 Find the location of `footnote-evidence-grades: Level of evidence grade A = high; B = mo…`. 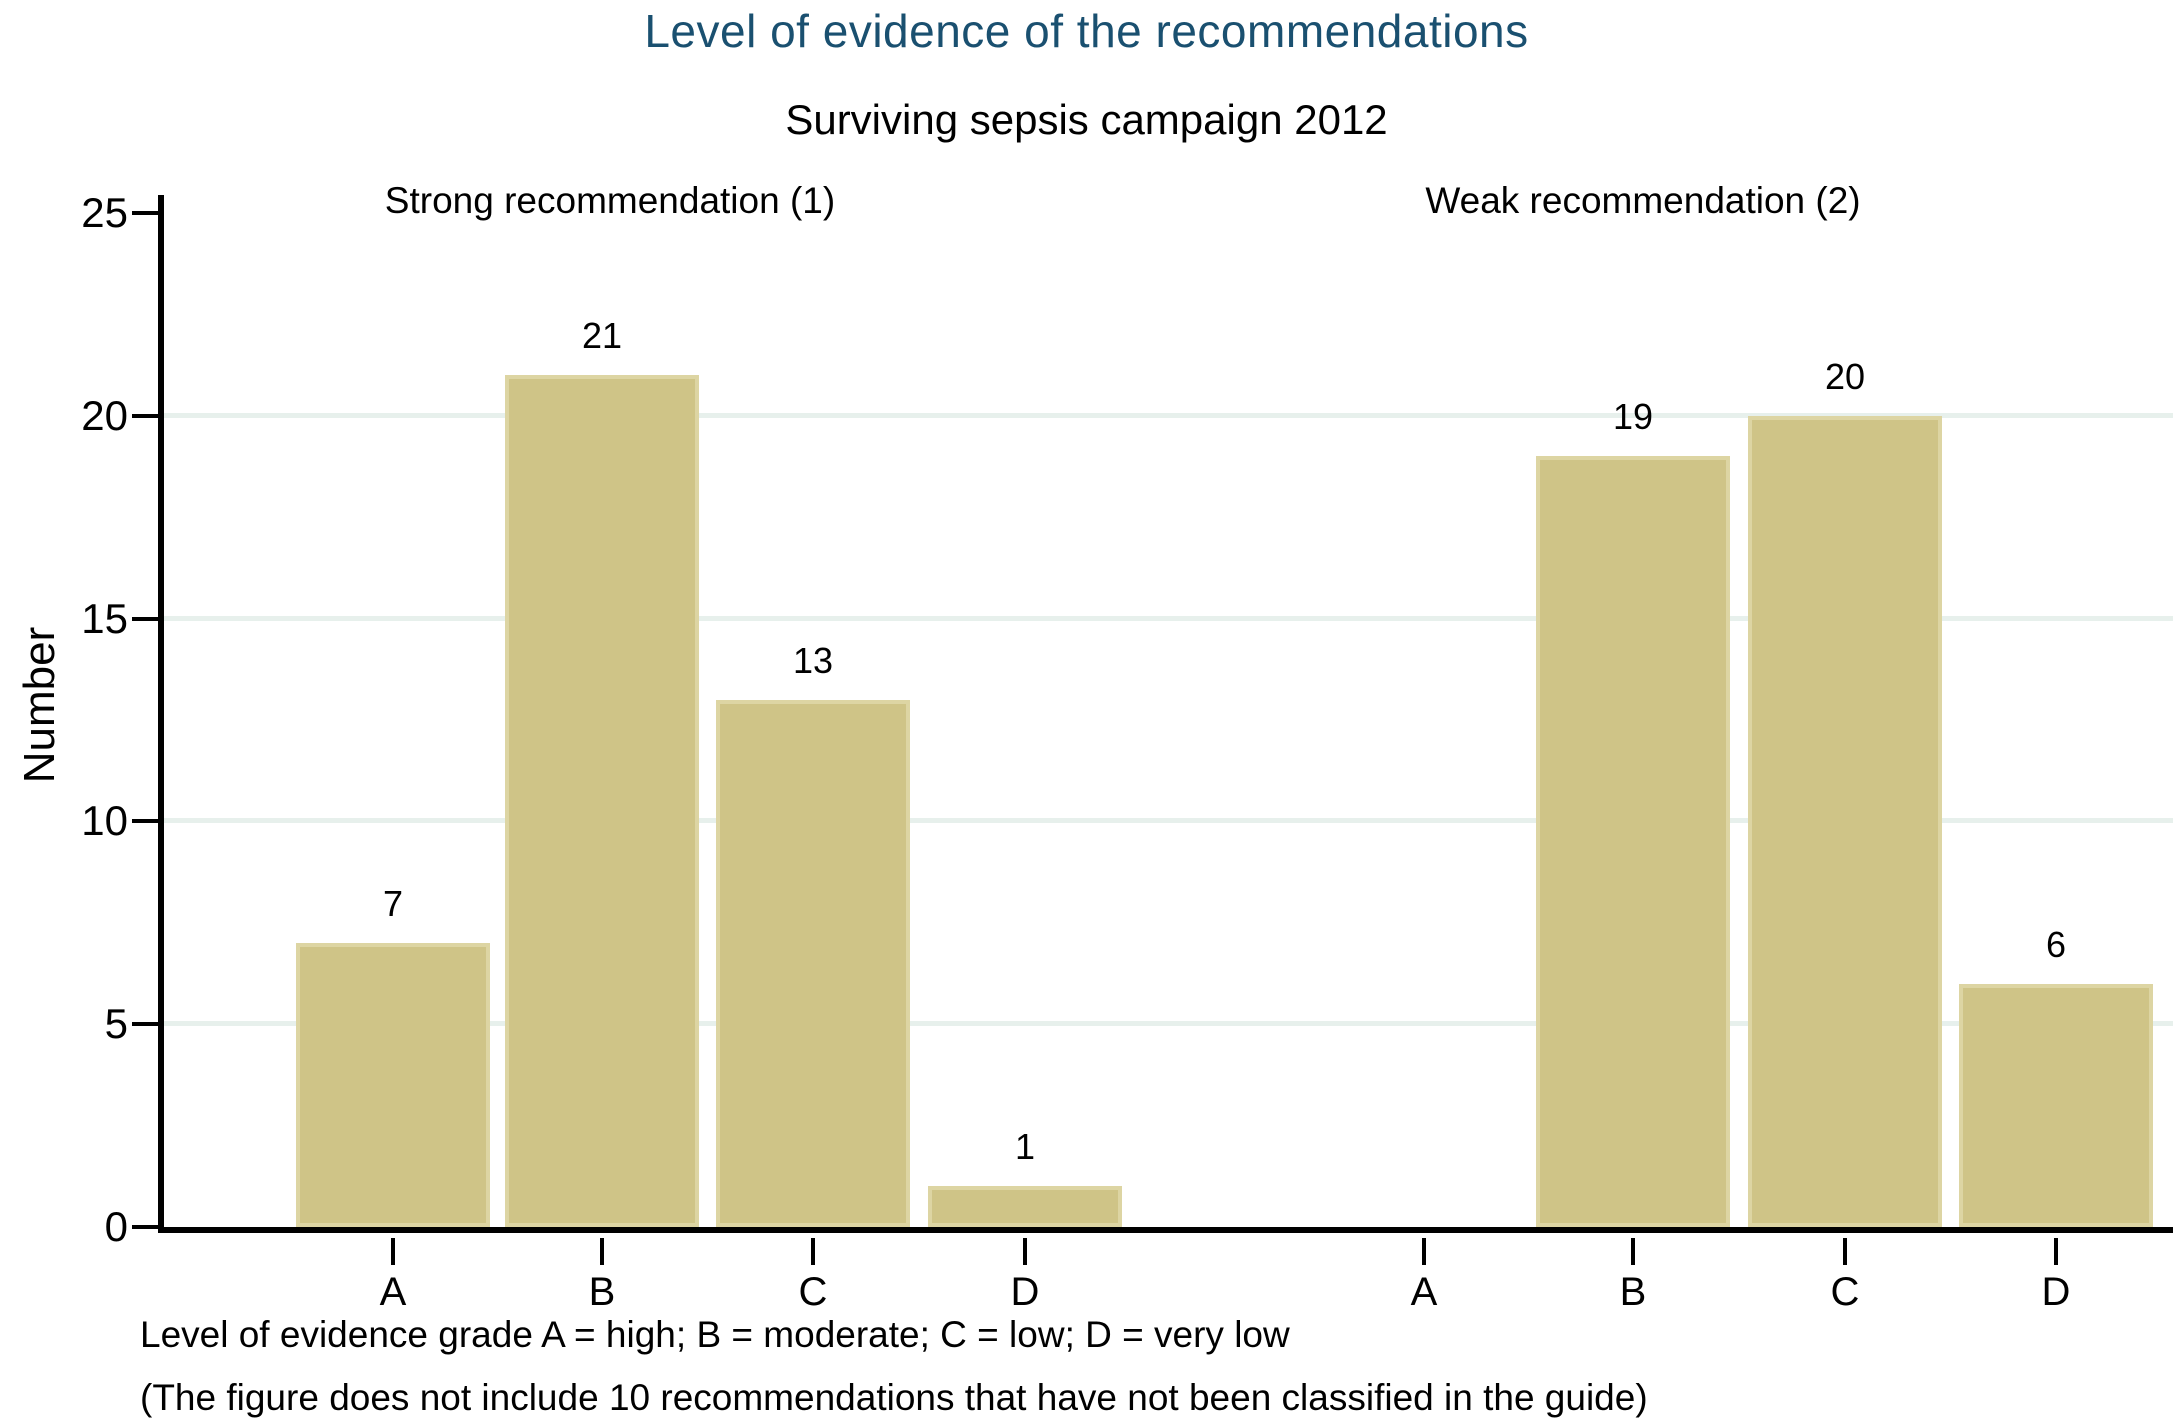

footnote-evidence-grades: Level of evidence grade A = high; B = mo… is located at coordinates (715, 1334).